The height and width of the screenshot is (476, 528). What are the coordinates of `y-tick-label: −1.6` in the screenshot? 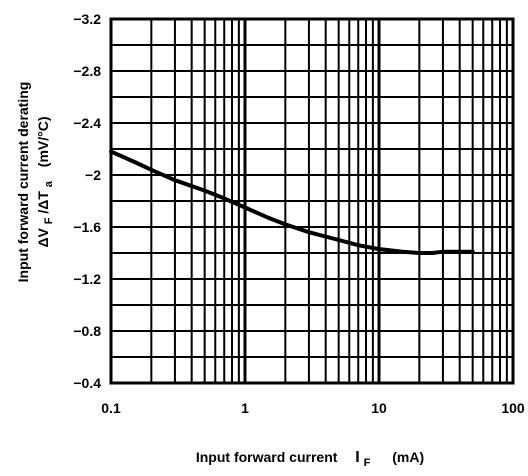 It's located at (87, 227).